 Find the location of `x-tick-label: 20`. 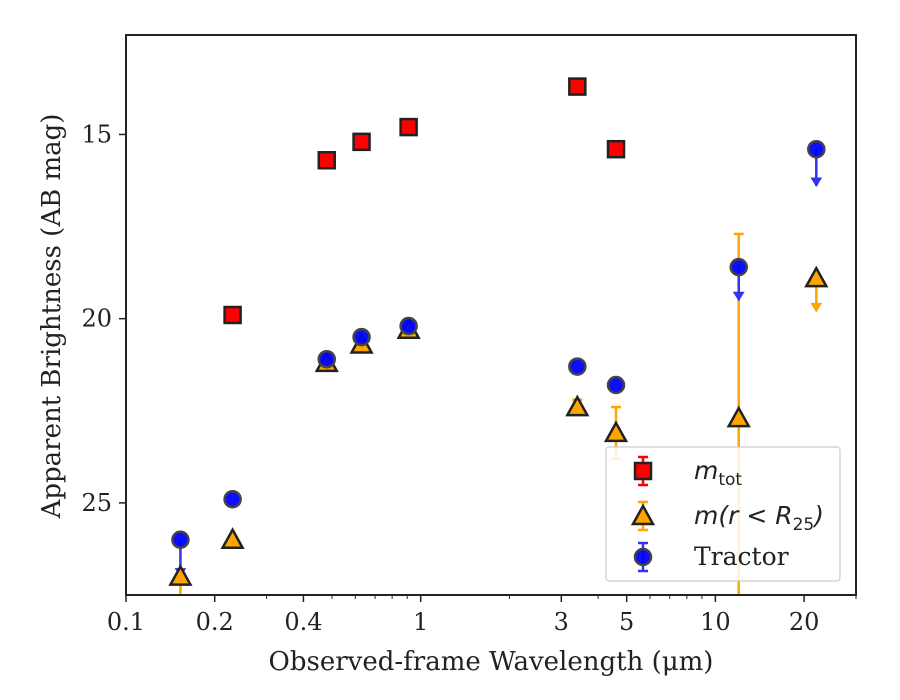

x-tick-label: 20 is located at coordinates (804, 622).